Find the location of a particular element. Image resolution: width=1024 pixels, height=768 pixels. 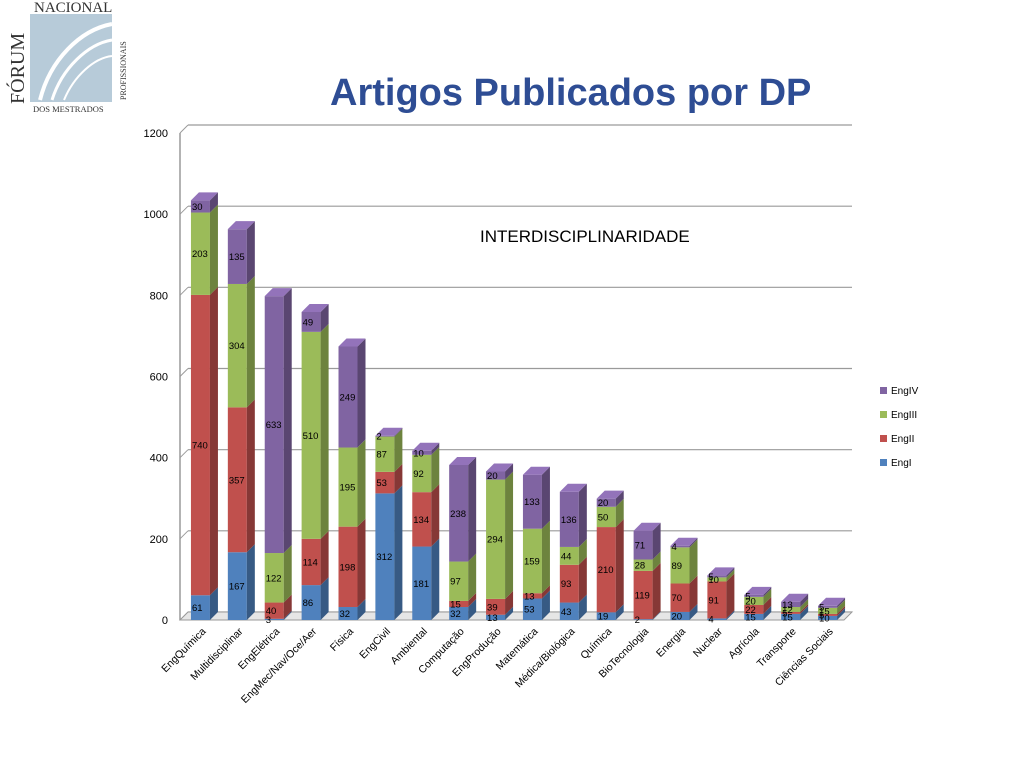

data-label: 2 is located at coordinates (637, 620).